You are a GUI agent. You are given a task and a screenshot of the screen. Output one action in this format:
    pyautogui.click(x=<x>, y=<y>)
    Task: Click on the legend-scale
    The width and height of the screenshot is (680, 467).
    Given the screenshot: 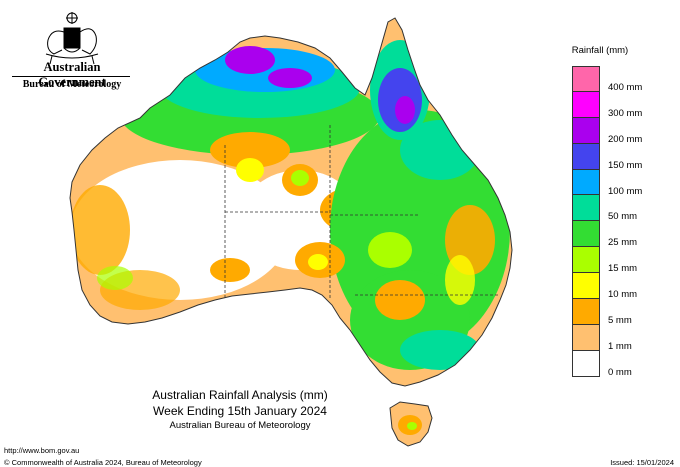 What is the action you would take?
    pyautogui.click(x=586, y=221)
    